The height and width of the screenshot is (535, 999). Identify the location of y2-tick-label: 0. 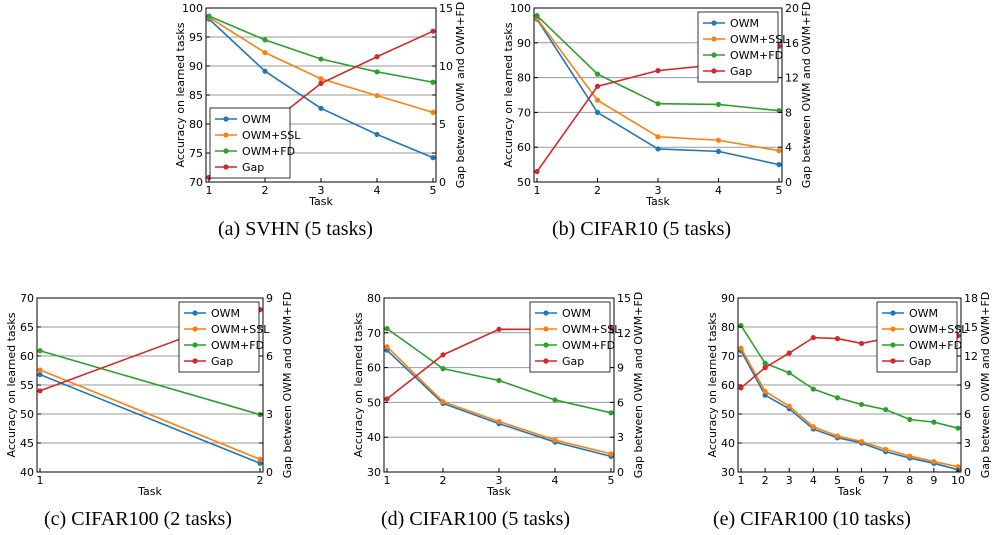
(788, 182).